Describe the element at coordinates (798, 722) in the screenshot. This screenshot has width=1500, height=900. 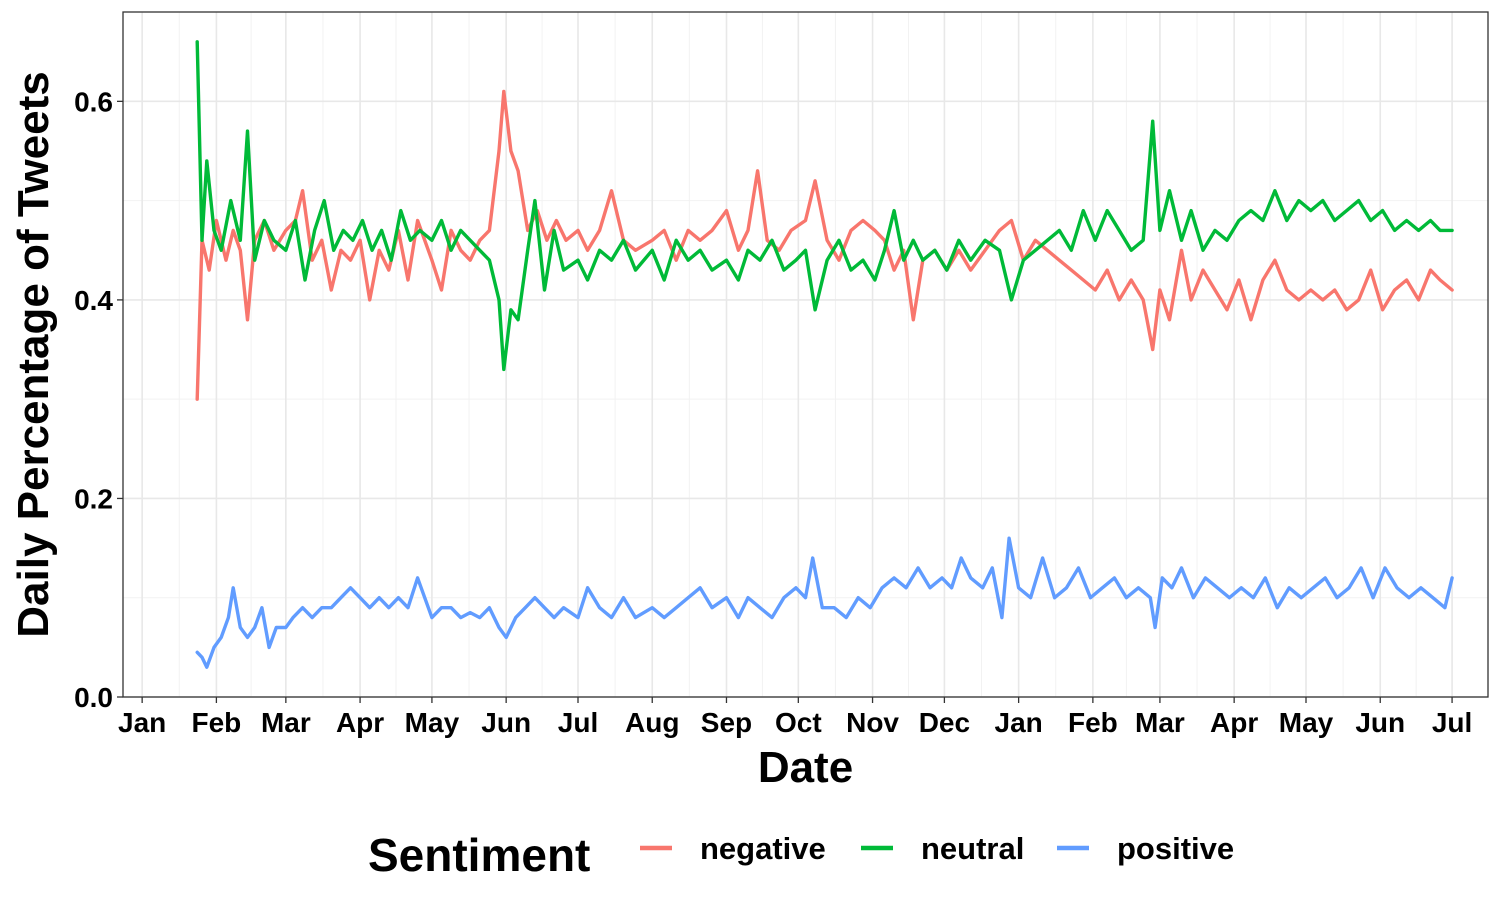
I see `x-tick-label: Oct` at that location.